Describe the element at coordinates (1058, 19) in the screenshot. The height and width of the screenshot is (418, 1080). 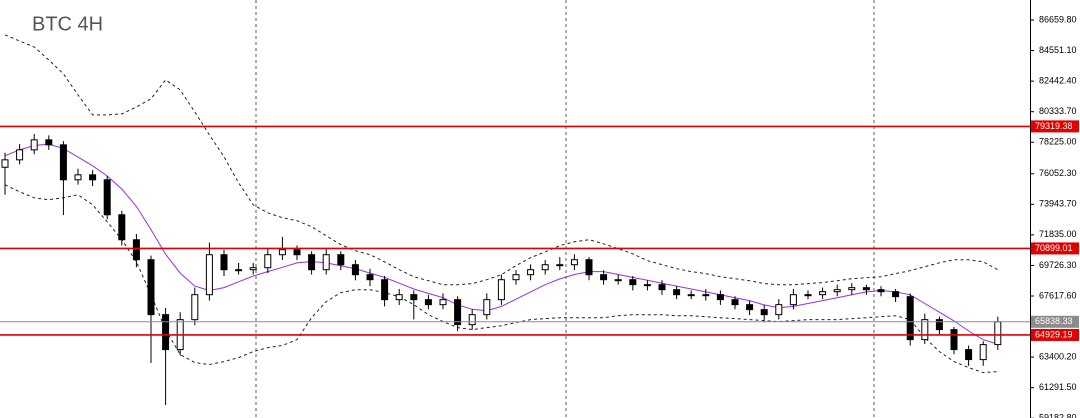
I see `y-tick-label: 86659.80` at that location.